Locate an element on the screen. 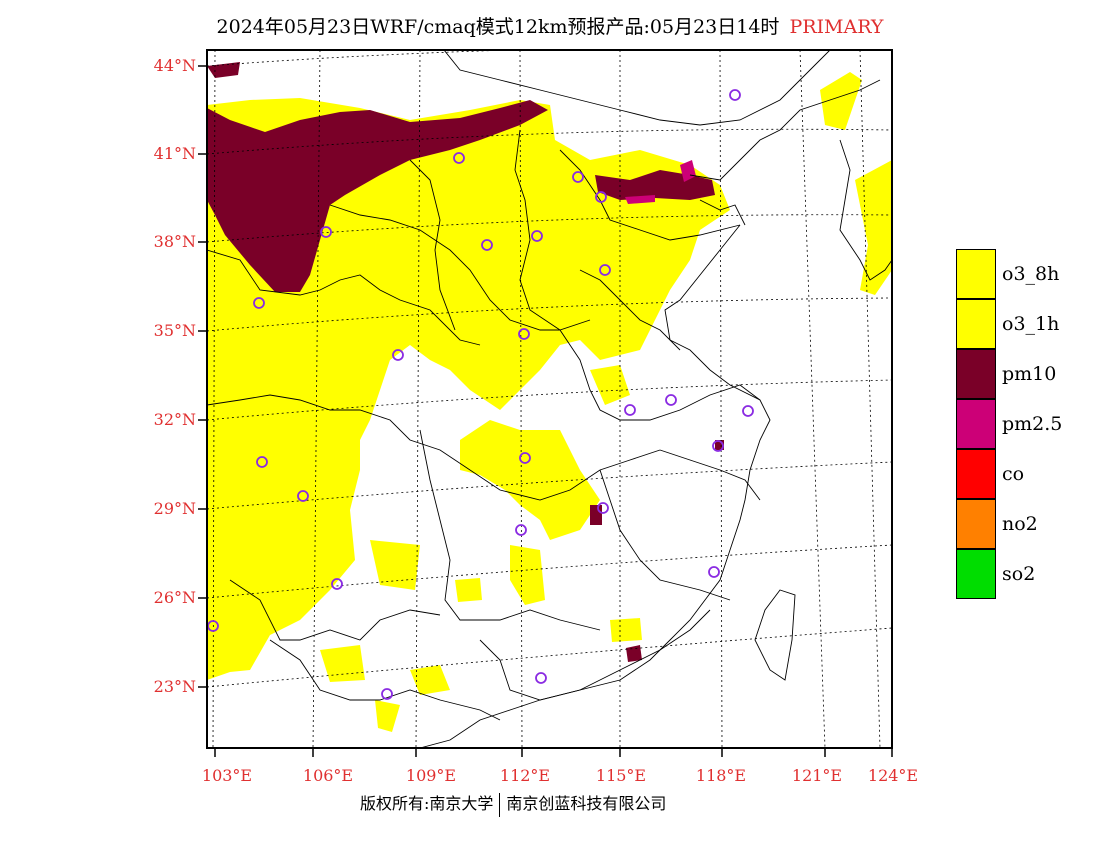 This screenshot has width=1100, height=850. lat-label-41: 41°N is located at coordinates (174, 153).